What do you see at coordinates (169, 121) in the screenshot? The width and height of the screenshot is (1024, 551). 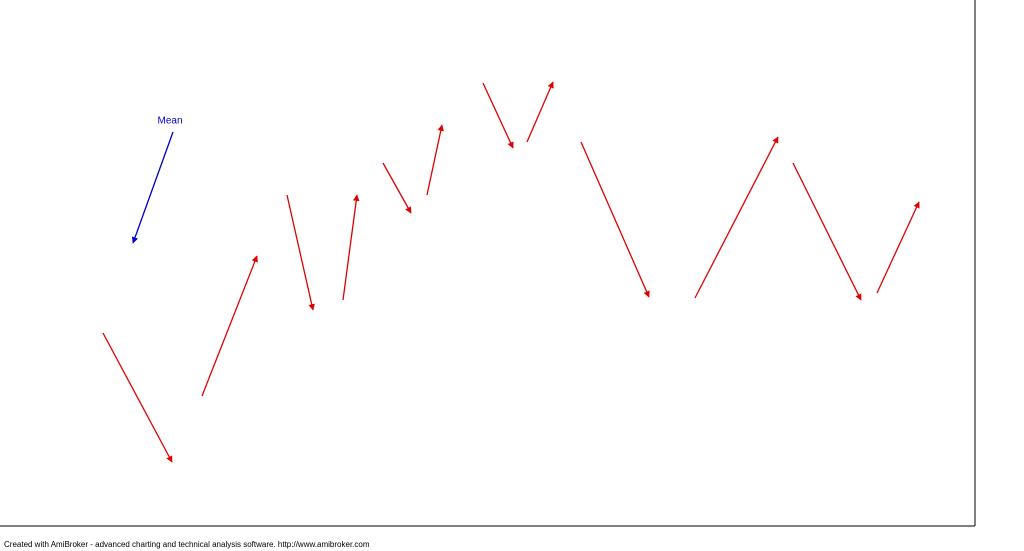 I see `annotation: Mean` at bounding box center [169, 121].